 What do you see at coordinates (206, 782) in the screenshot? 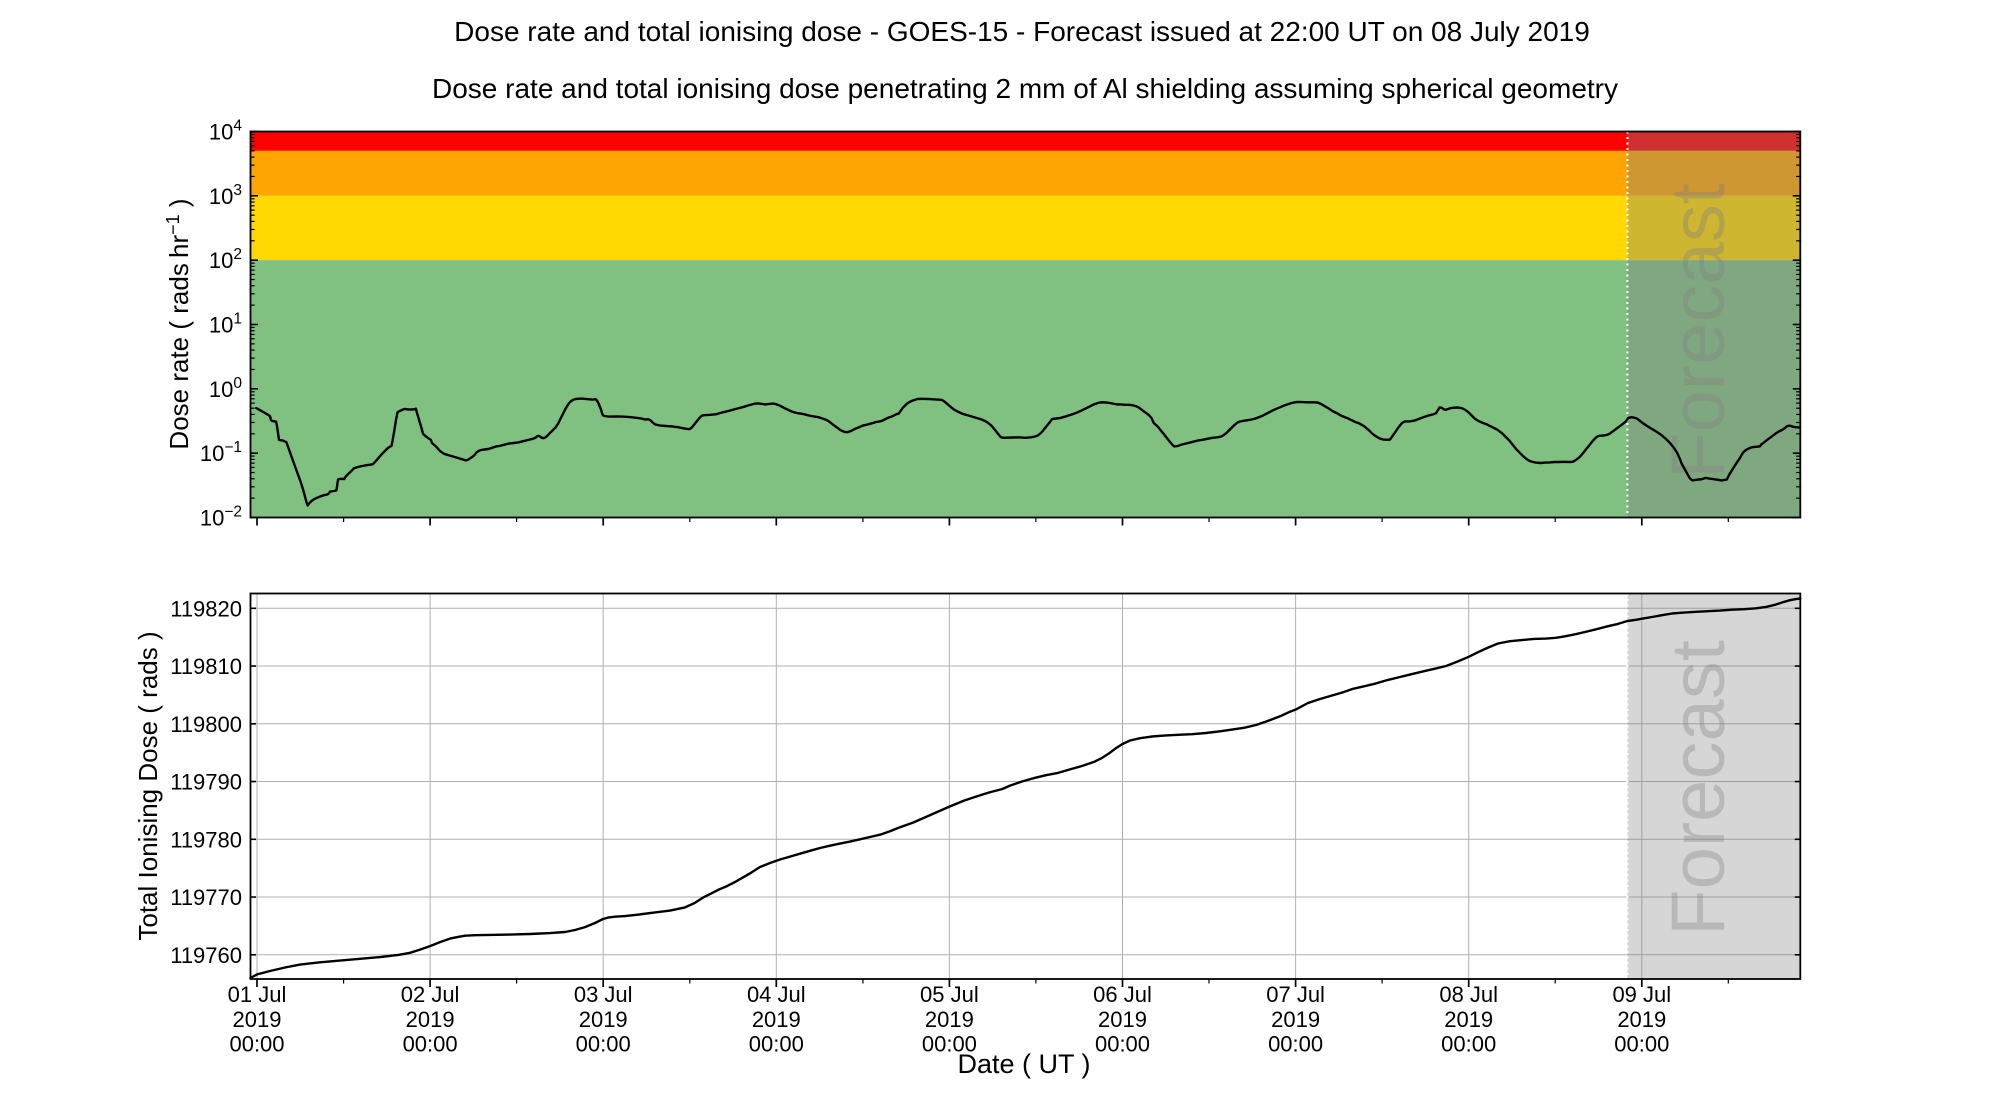
I see `svg-text: 119790` at bounding box center [206, 782].